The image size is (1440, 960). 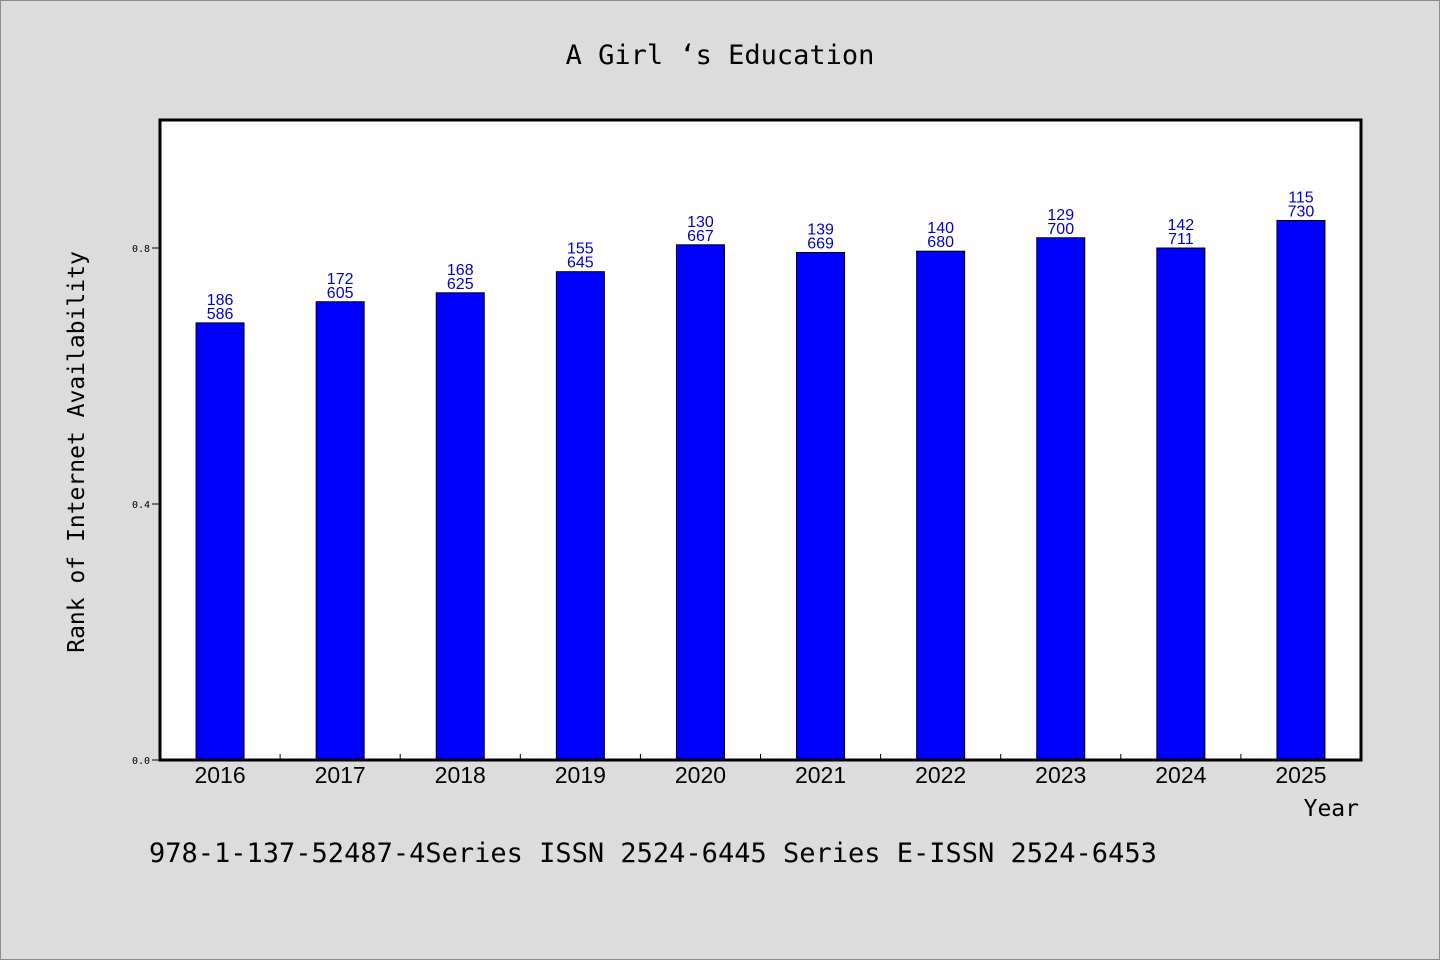 What do you see at coordinates (700, 502) in the screenshot?
I see `bar-2020` at bounding box center [700, 502].